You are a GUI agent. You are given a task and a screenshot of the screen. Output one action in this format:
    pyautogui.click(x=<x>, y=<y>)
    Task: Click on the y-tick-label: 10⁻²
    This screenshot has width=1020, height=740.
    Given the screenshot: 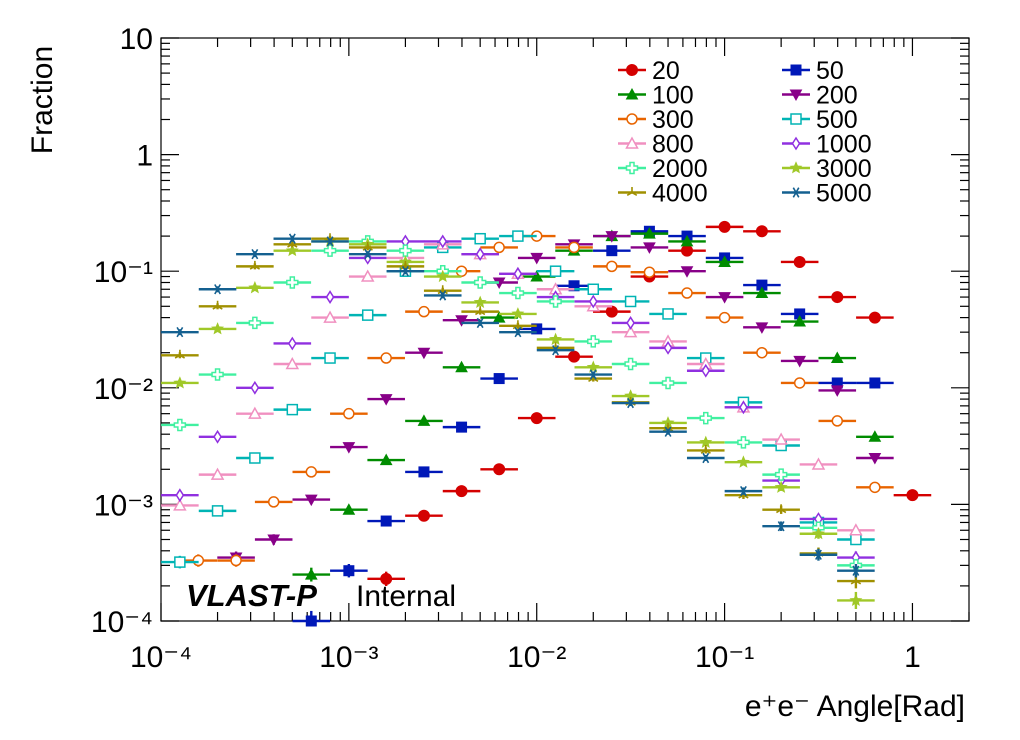 What is the action you would take?
    pyautogui.click(x=123, y=389)
    